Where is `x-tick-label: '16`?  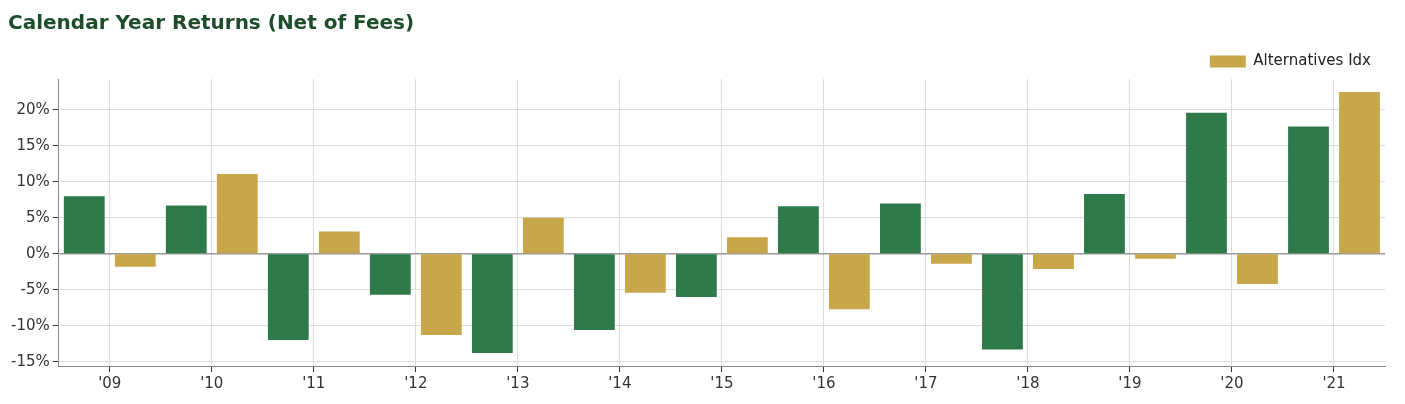
x-tick-label: '16 is located at coordinates (824, 382).